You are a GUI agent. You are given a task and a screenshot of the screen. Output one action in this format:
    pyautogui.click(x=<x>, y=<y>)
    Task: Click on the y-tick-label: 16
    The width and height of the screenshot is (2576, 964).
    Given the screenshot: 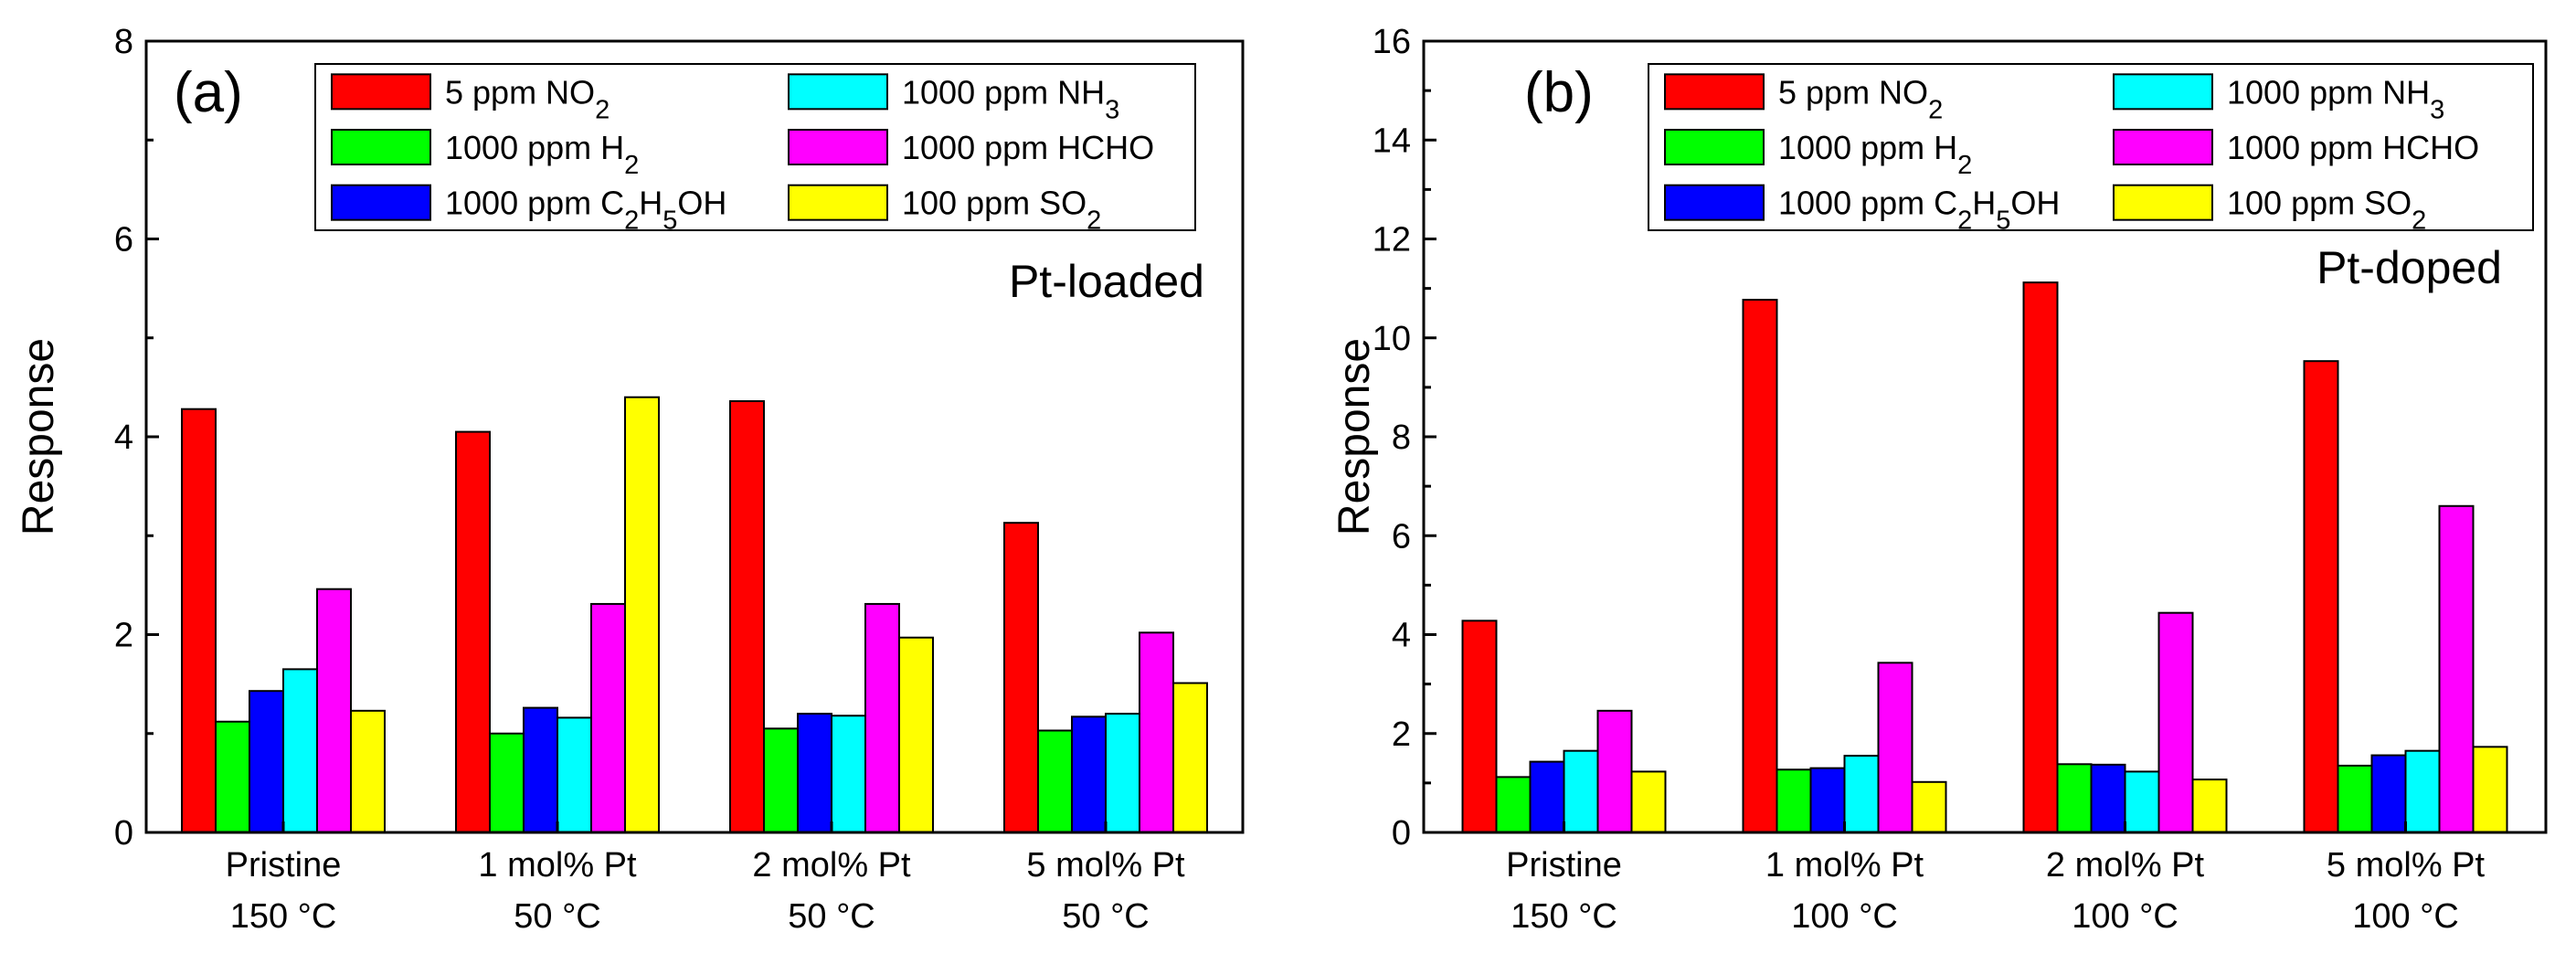 What is the action you would take?
    pyautogui.click(x=1392, y=42)
    